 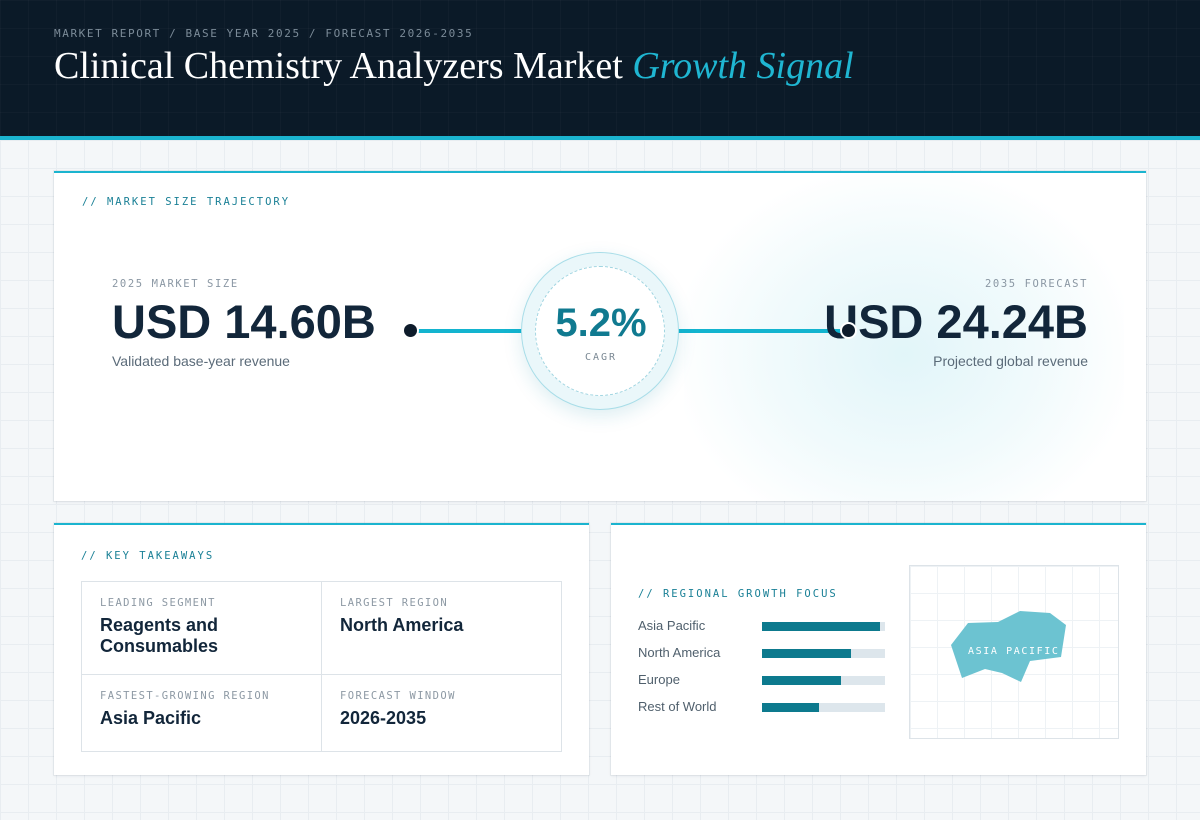 What do you see at coordinates (383, 718) in the screenshot?
I see `takeaway-value: 2026-2035` at bounding box center [383, 718].